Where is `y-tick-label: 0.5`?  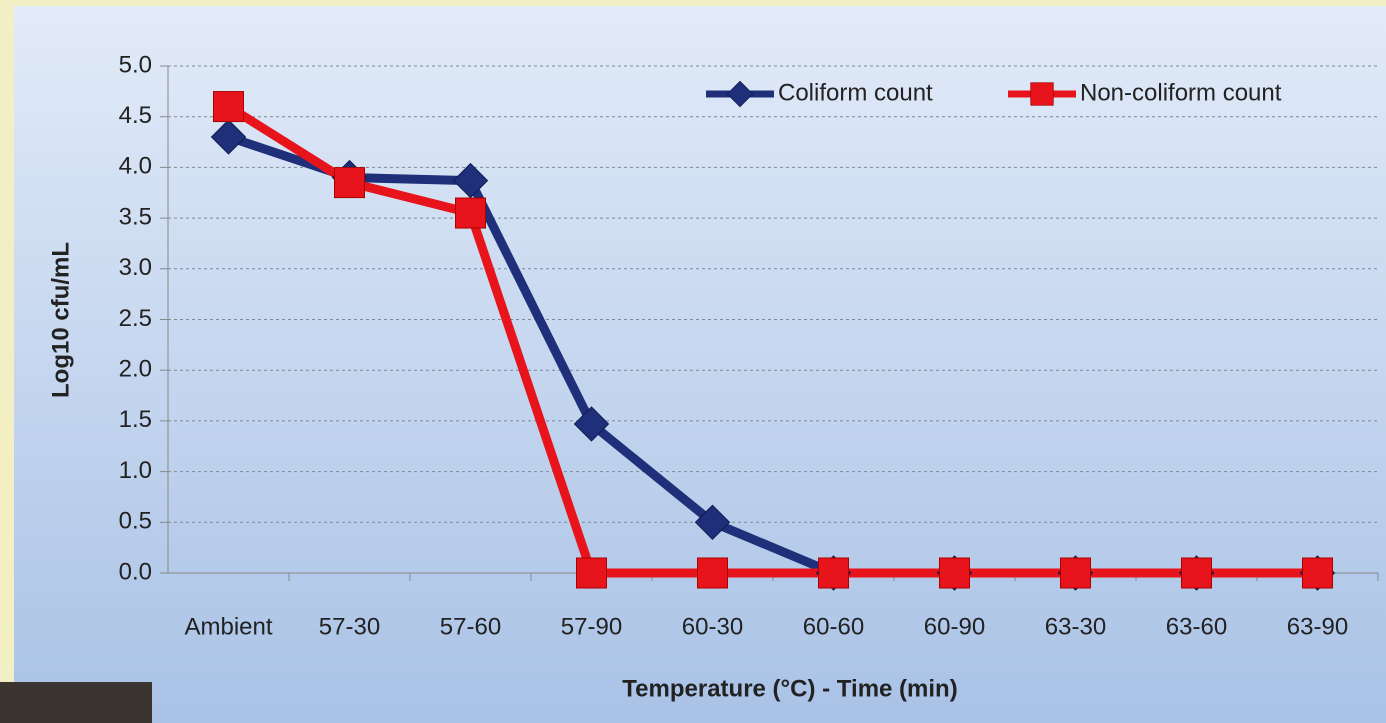 y-tick-label: 0.5 is located at coordinates (135, 521).